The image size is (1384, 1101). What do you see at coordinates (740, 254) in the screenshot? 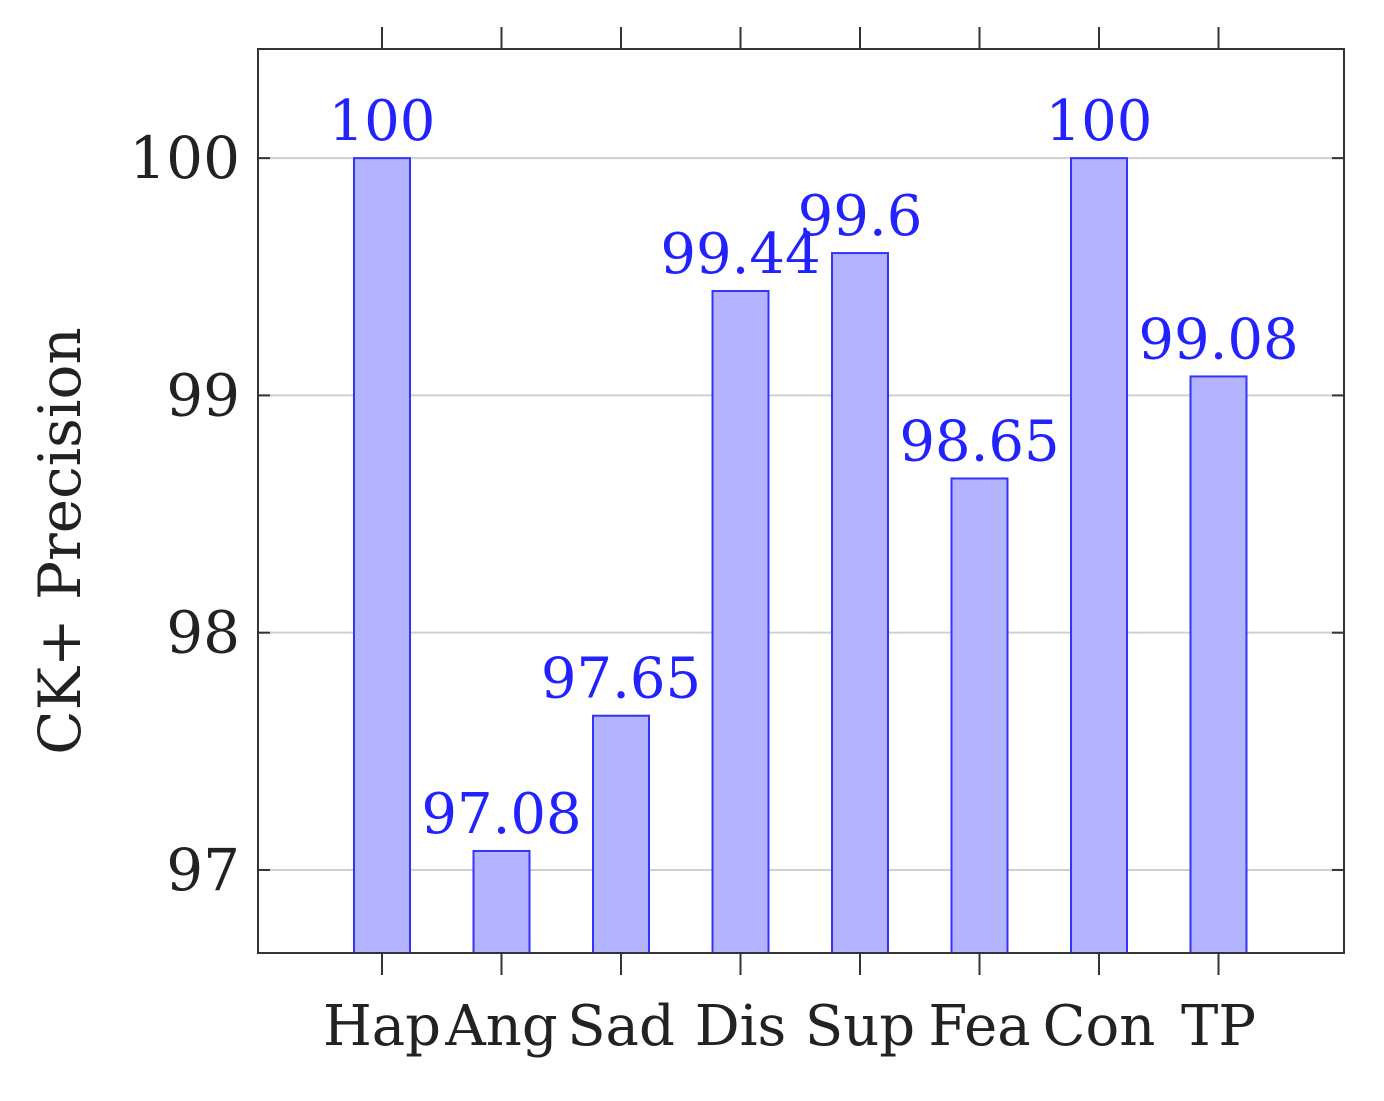
I see `data-label-dis: 99.44` at bounding box center [740, 254].